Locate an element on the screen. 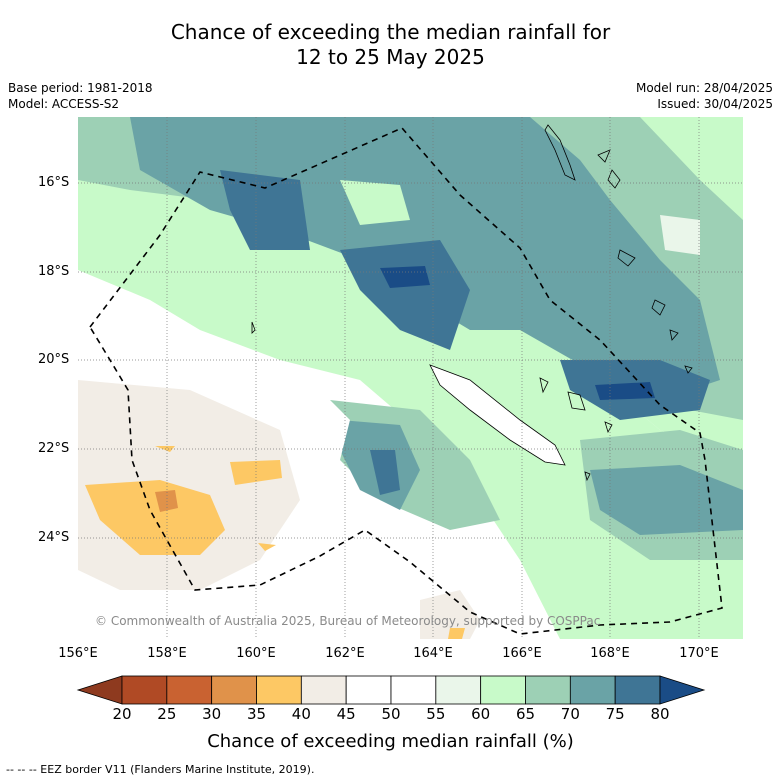  colorbar-tick-label: 50 is located at coordinates (391, 714).